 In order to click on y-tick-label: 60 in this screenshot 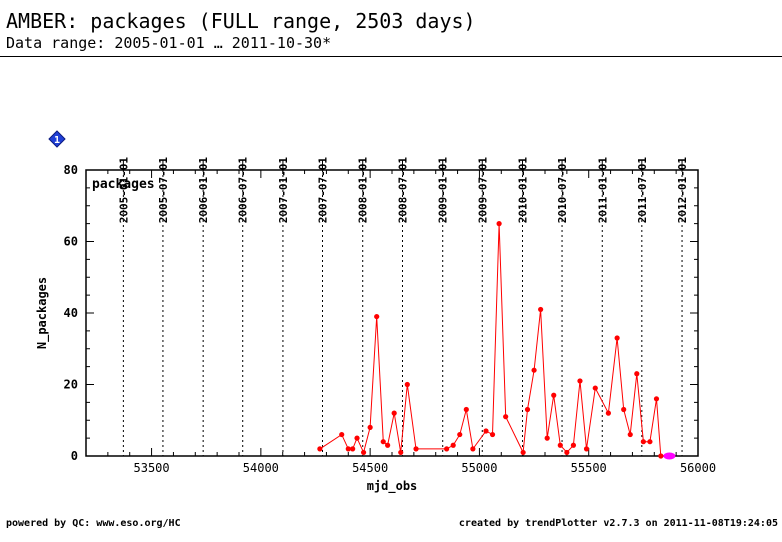, I will do `click(71, 242)`.